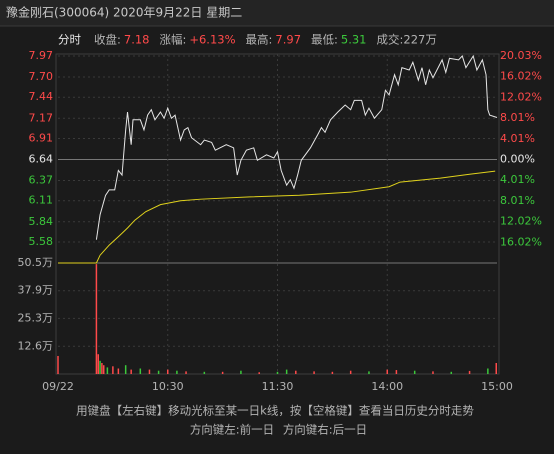  What do you see at coordinates (288, 40) in the screenshot?
I see `stat-value: 7.97` at bounding box center [288, 40].